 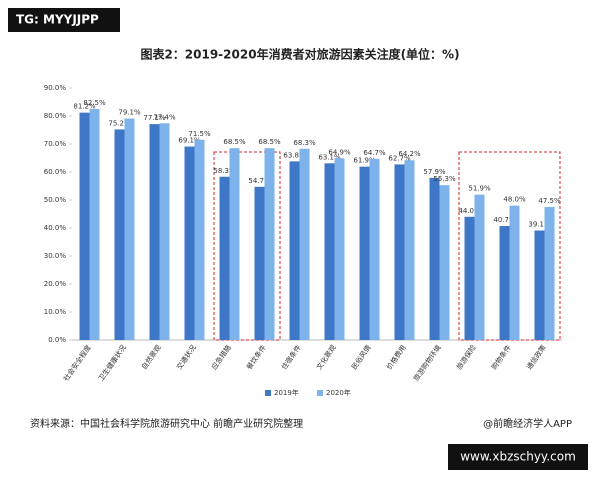 What do you see at coordinates (55, 256) in the screenshot?
I see `y-tick-label: 30.0%` at bounding box center [55, 256].